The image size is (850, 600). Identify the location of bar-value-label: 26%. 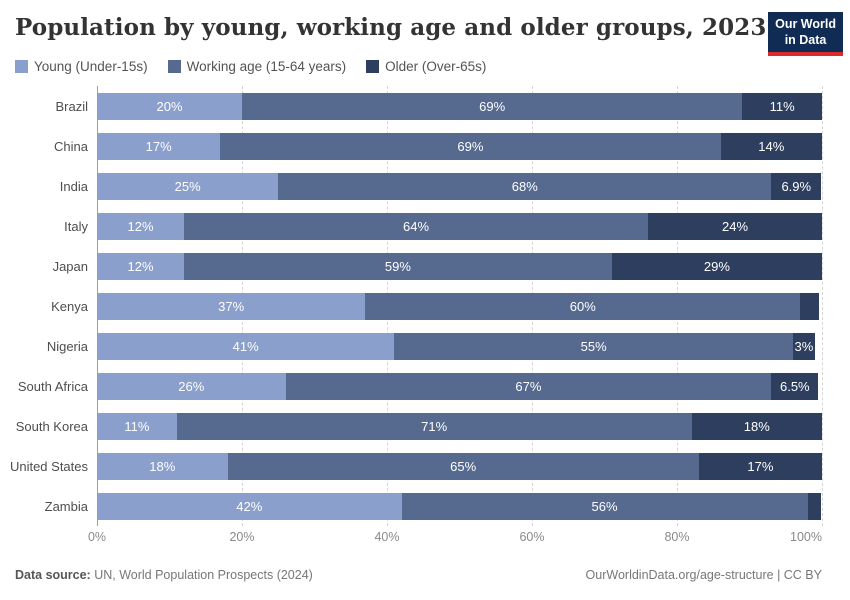
(191, 386).